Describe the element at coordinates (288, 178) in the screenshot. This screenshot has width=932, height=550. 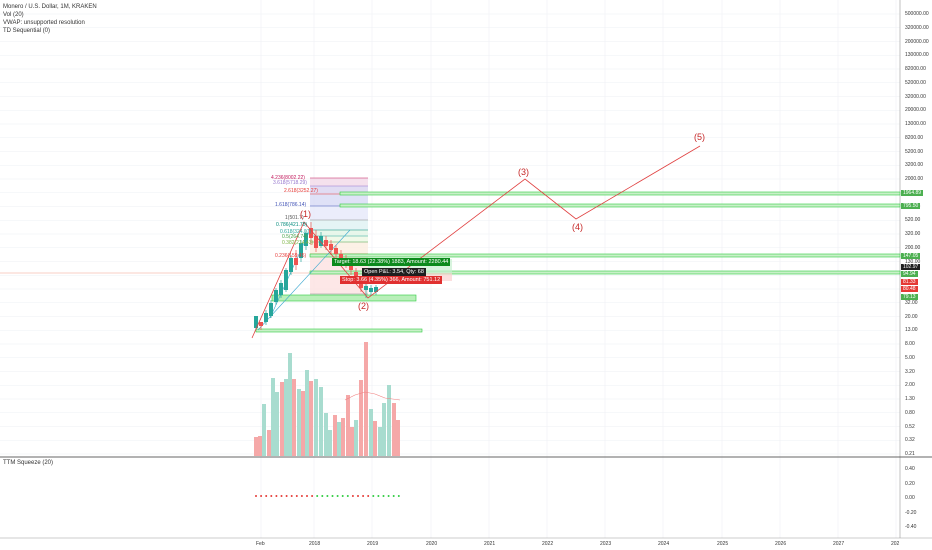
I see `fib-level-label: 4.236(8002.22)` at that location.